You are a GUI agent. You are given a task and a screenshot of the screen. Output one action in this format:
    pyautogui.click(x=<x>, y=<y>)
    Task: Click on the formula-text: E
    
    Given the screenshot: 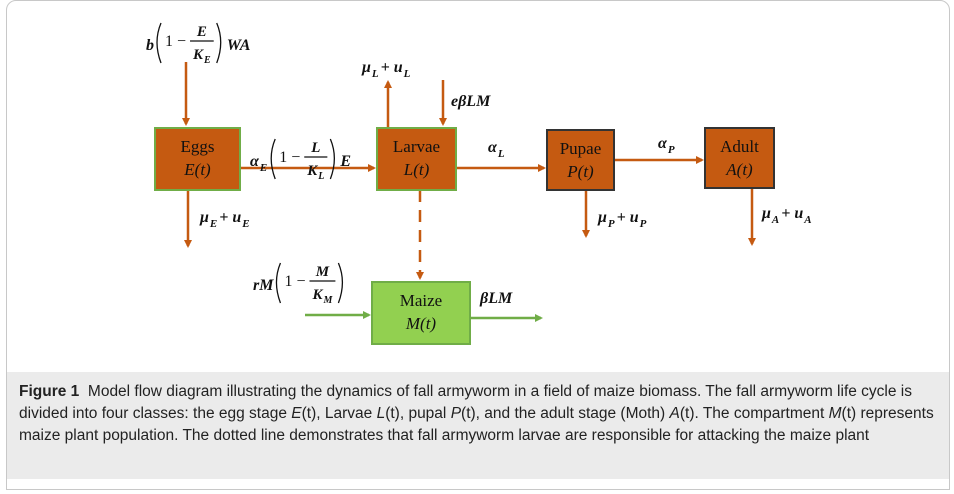 What is the action you would take?
    pyautogui.click(x=345, y=161)
    